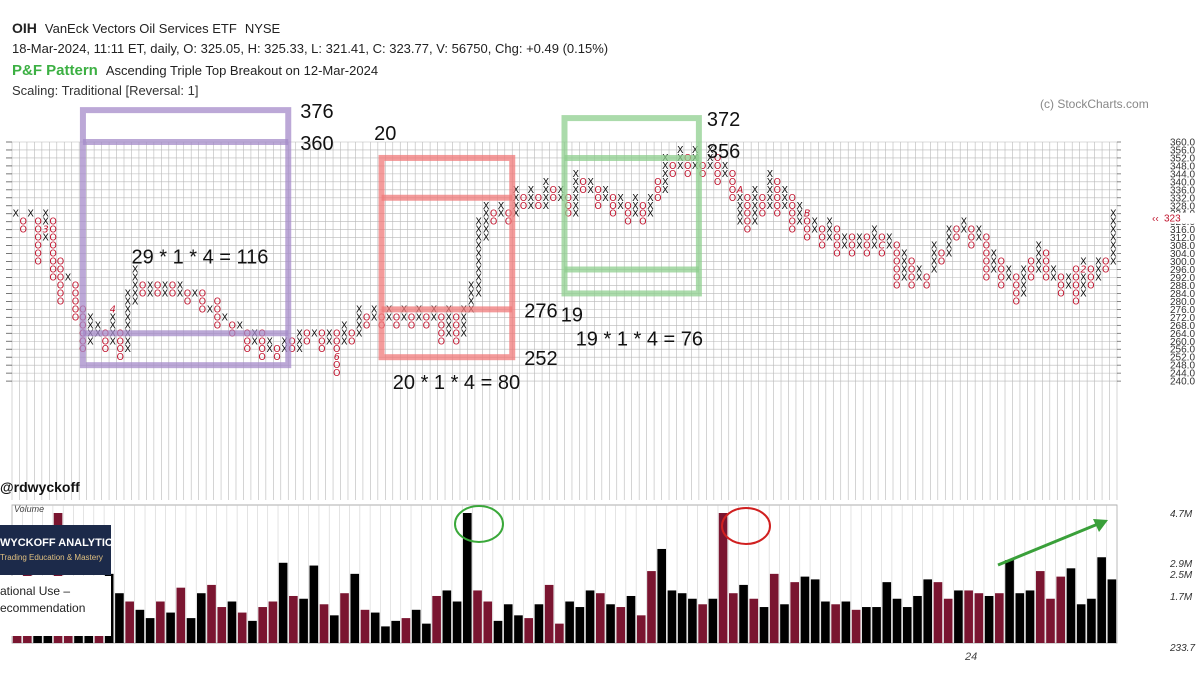  Describe the element at coordinates (1182, 150) in the screenshot. I see `y-tick-label: 356.0` at that location.